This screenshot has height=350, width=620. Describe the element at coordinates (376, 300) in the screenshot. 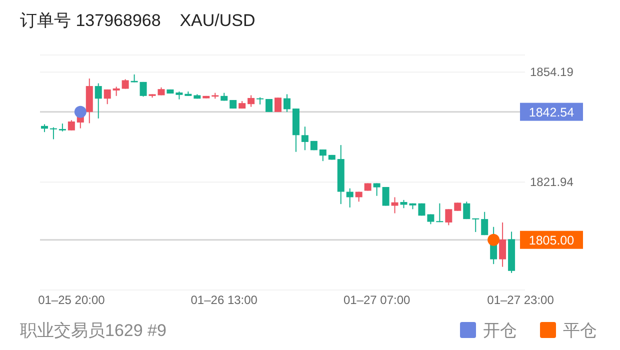

I see `x-tick-label: 01–27 07:00` at that location.